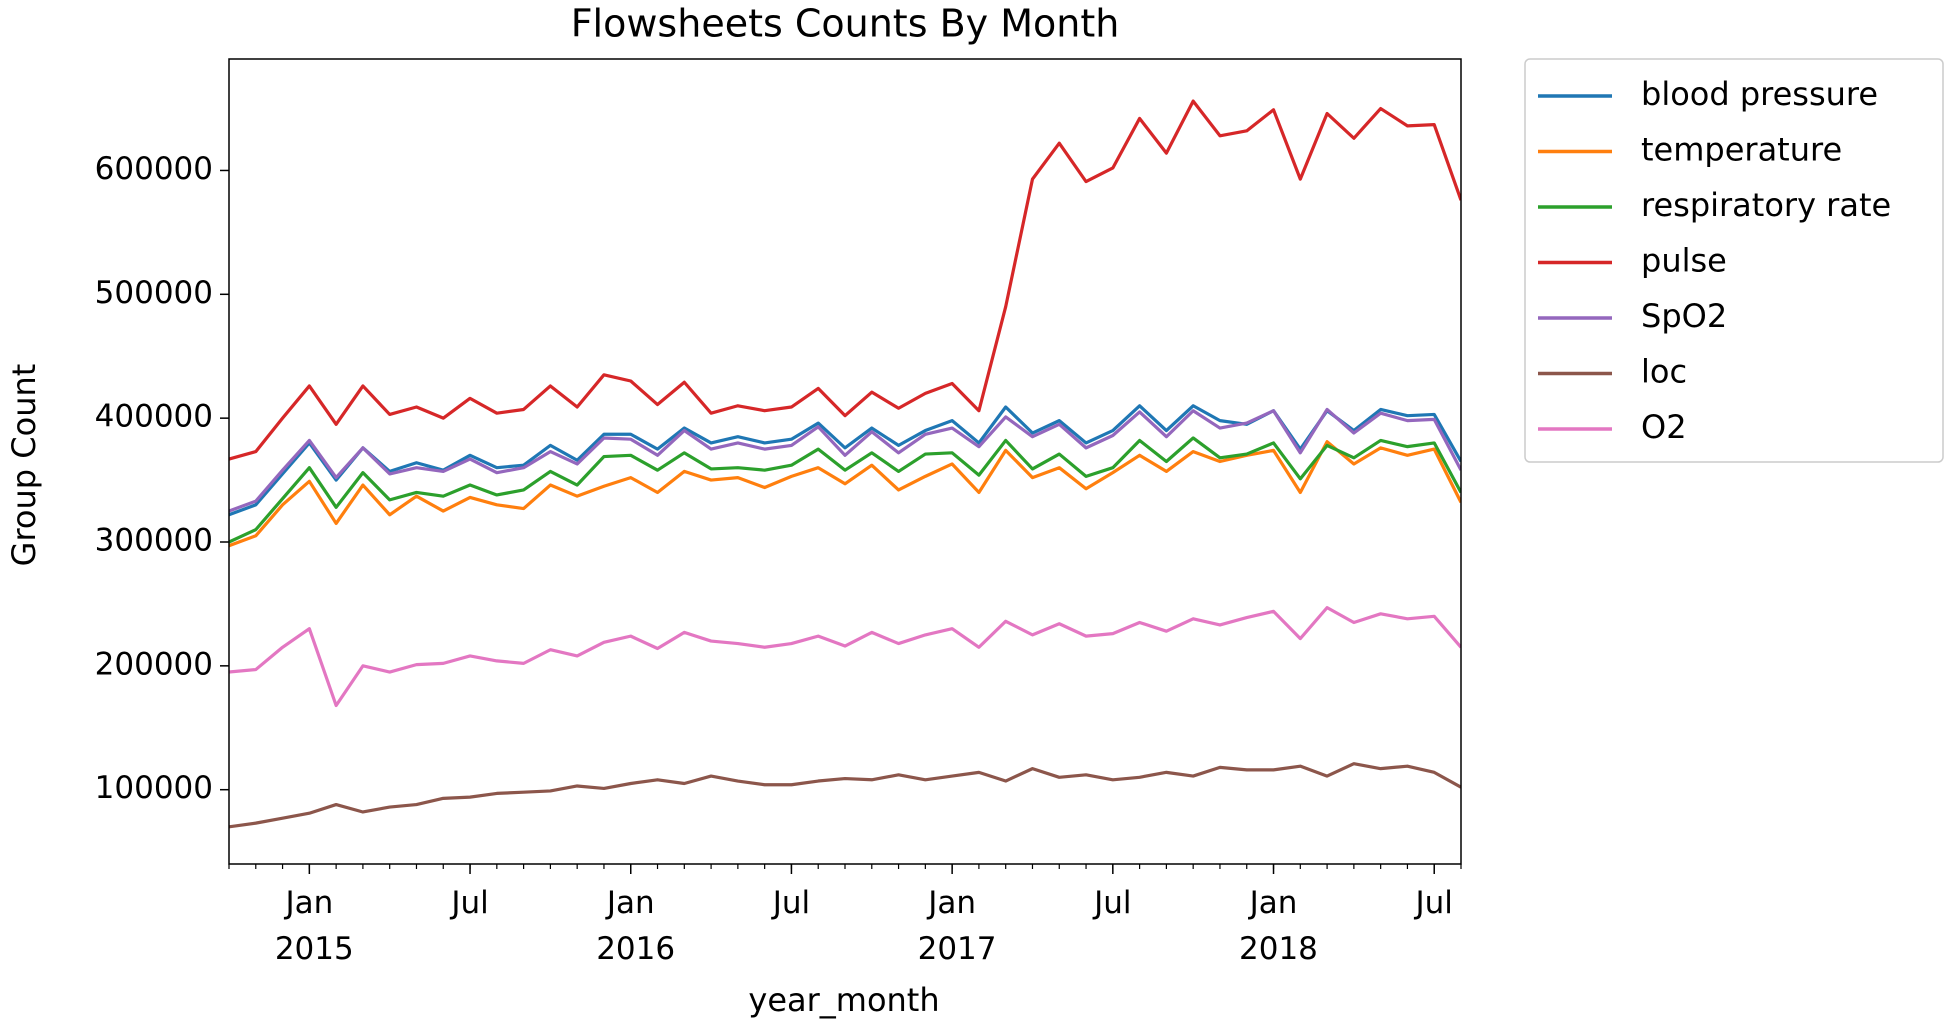 The image size is (1948, 1034). What do you see at coordinates (154, 788) in the screenshot?
I see `y-tick-label: 100000` at bounding box center [154, 788].